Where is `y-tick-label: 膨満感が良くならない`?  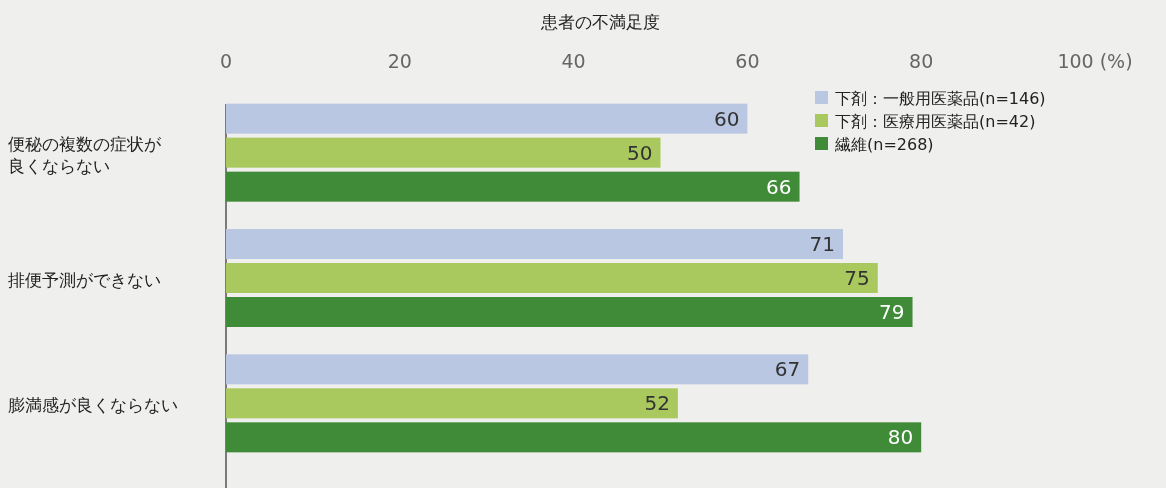 y-tick-label: 膨満感が良くならない is located at coordinates (93, 405).